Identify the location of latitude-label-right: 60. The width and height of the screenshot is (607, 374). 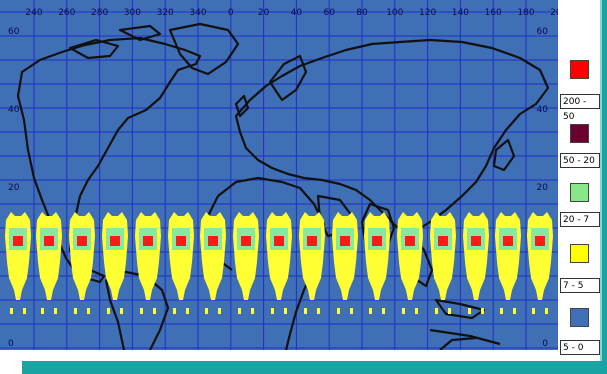
(543, 32).